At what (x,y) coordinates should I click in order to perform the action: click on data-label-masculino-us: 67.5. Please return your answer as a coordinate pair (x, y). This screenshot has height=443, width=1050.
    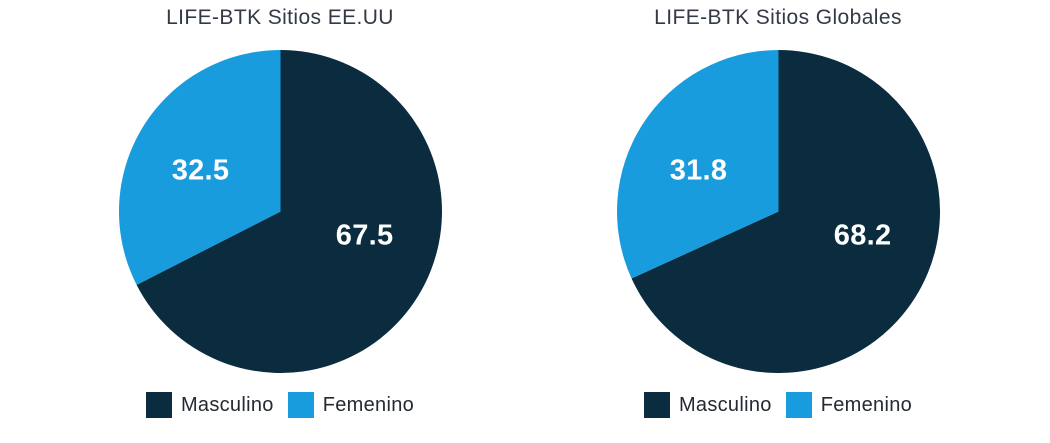
    Looking at the image, I should click on (364, 235).